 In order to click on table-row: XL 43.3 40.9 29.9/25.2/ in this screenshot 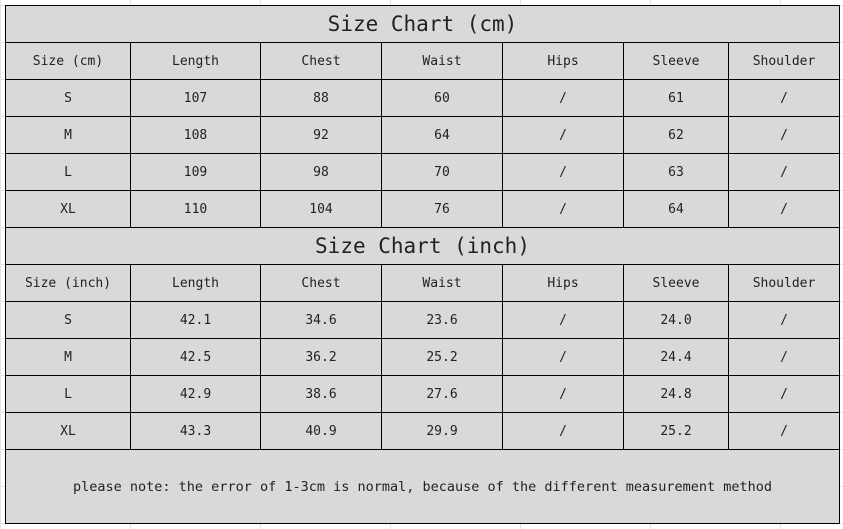, I will do `click(423, 431)`.